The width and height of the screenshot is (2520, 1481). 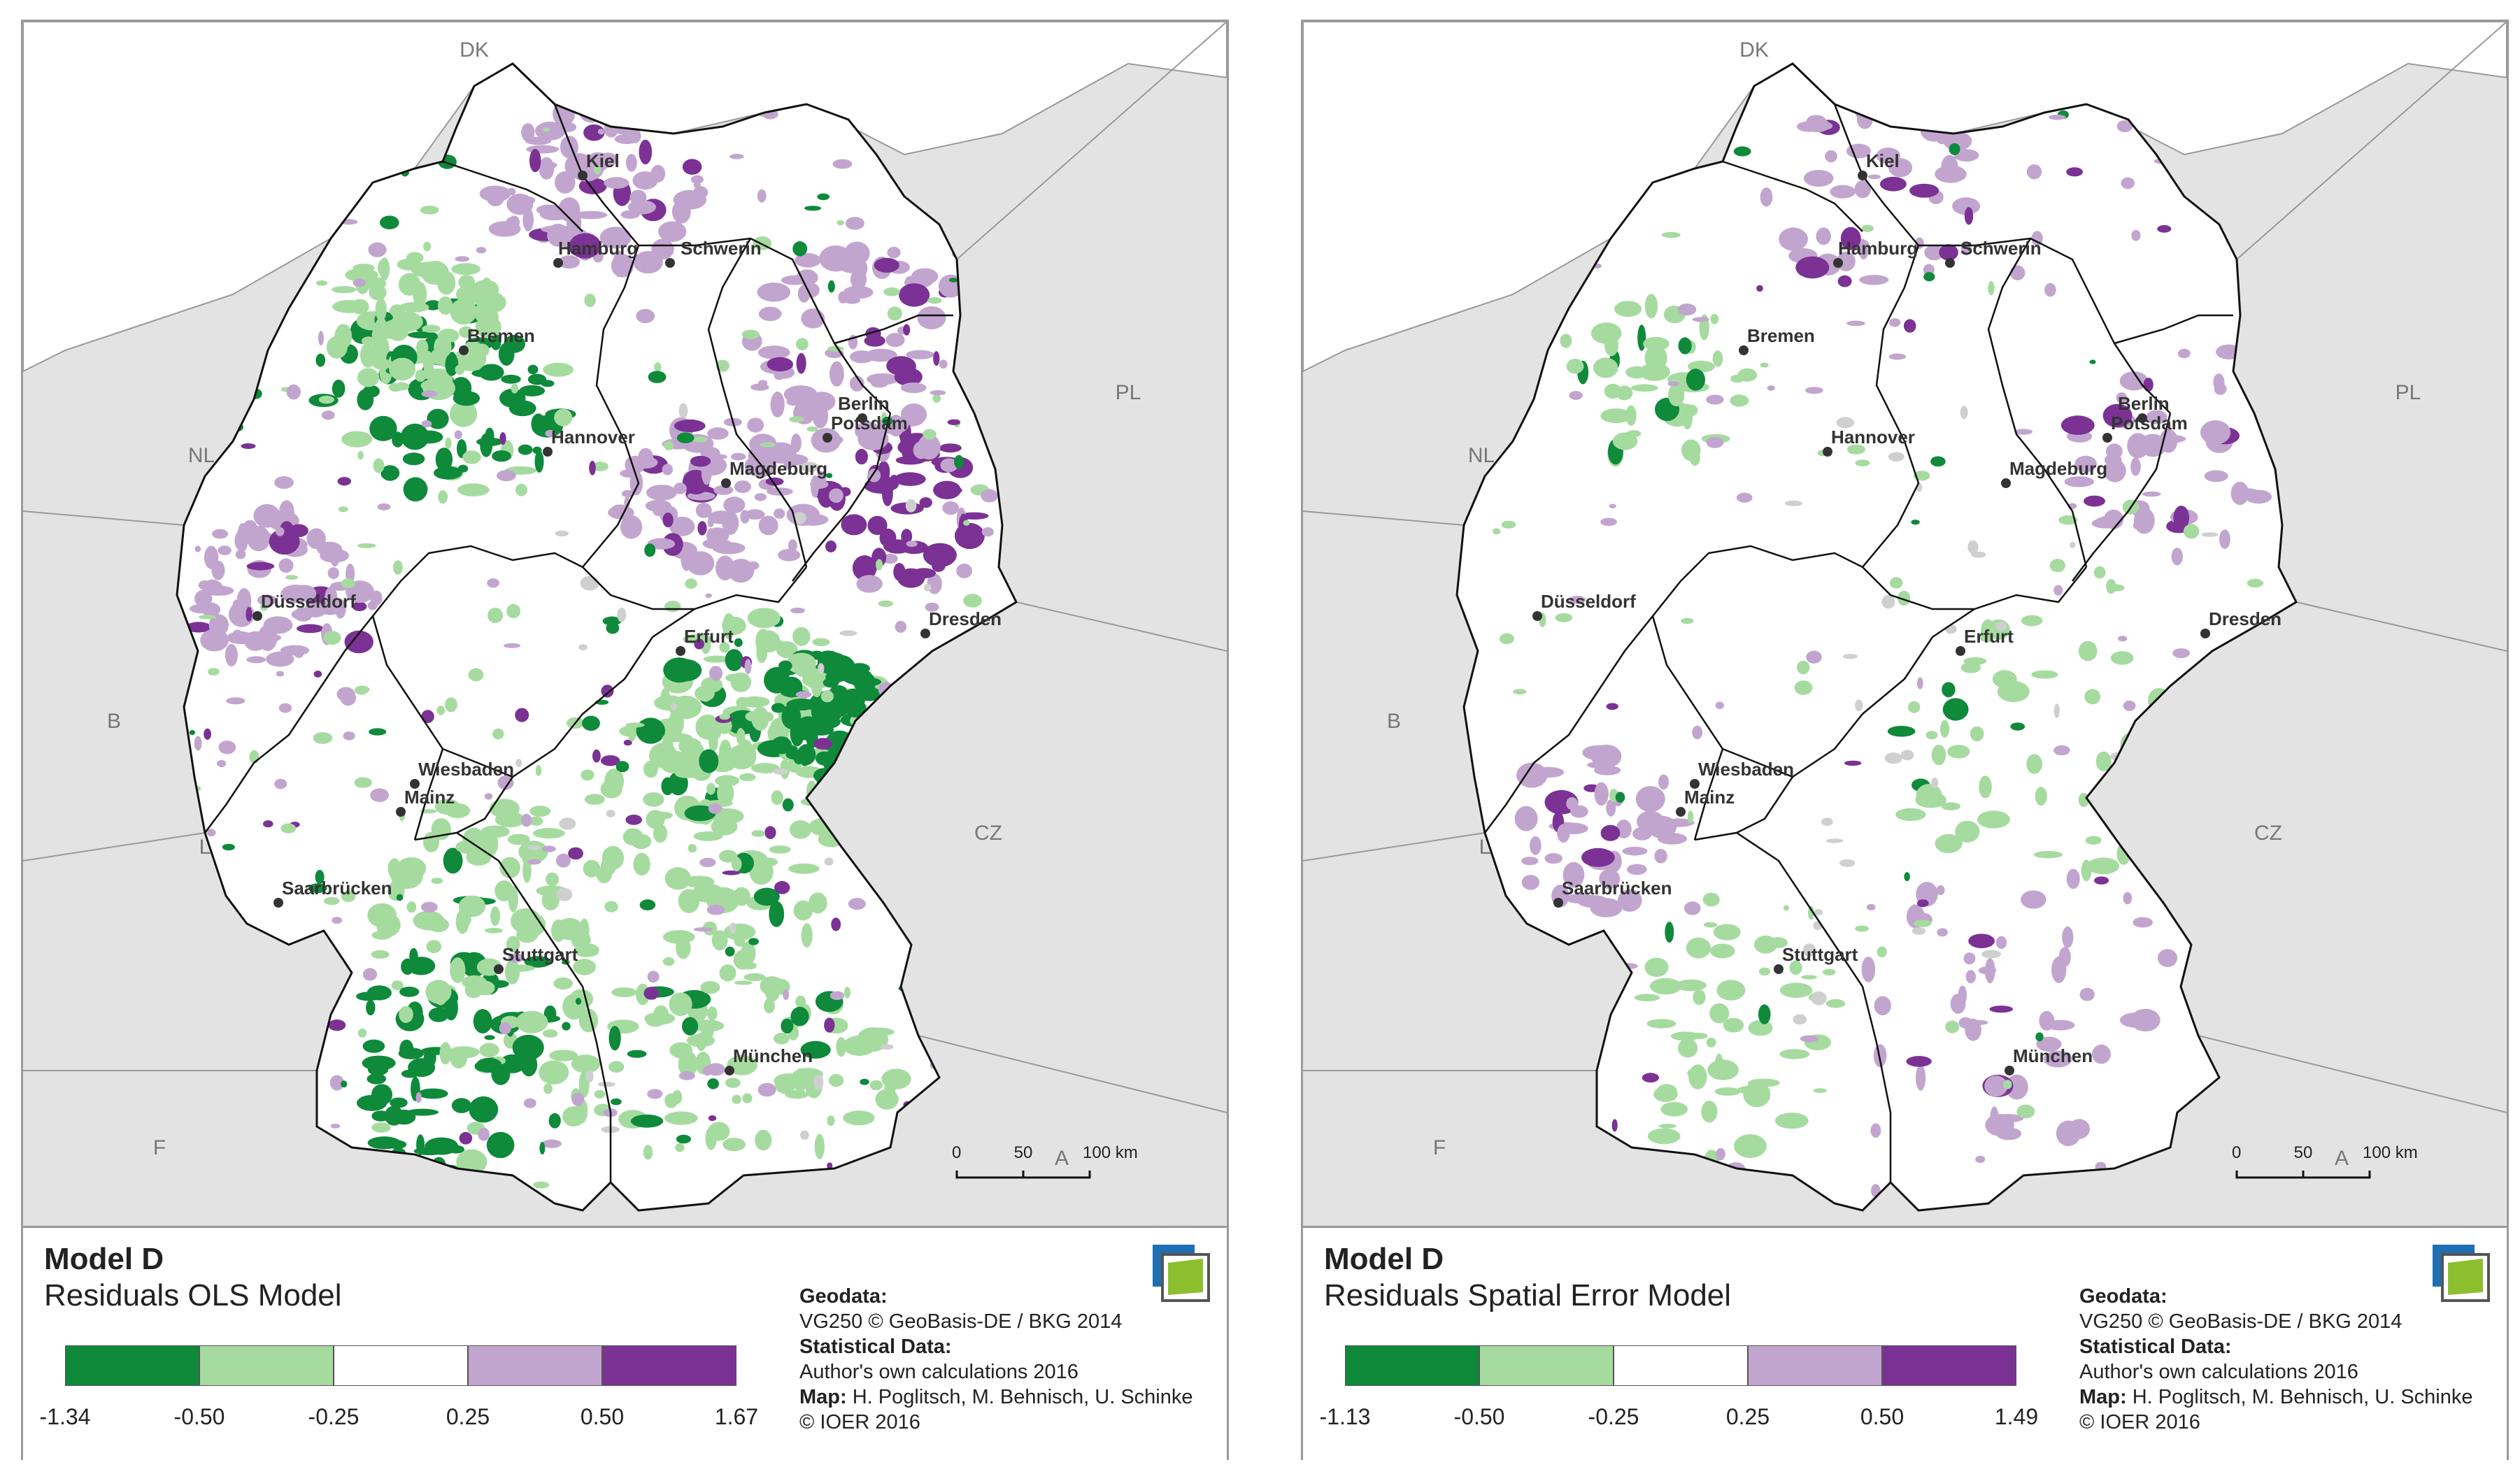 I want to click on city-label: Saarbrücken, so click(x=1617, y=888).